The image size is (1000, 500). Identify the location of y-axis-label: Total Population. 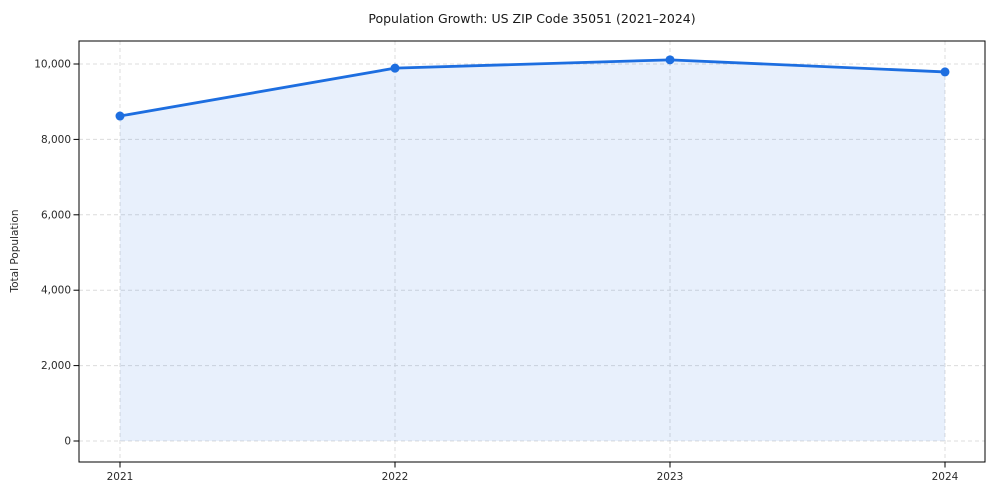
(15, 251).